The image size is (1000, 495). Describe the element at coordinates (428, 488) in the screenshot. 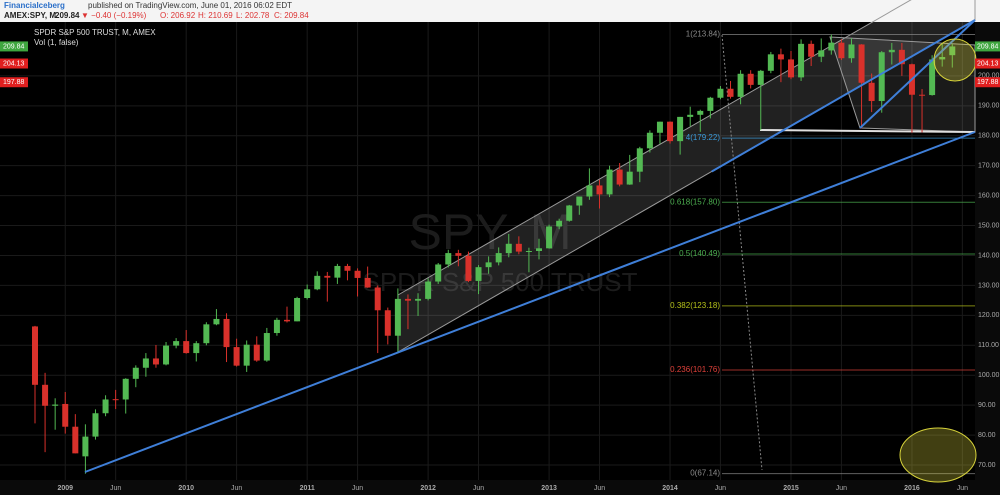

I see `x-tick-label: 2012` at that location.